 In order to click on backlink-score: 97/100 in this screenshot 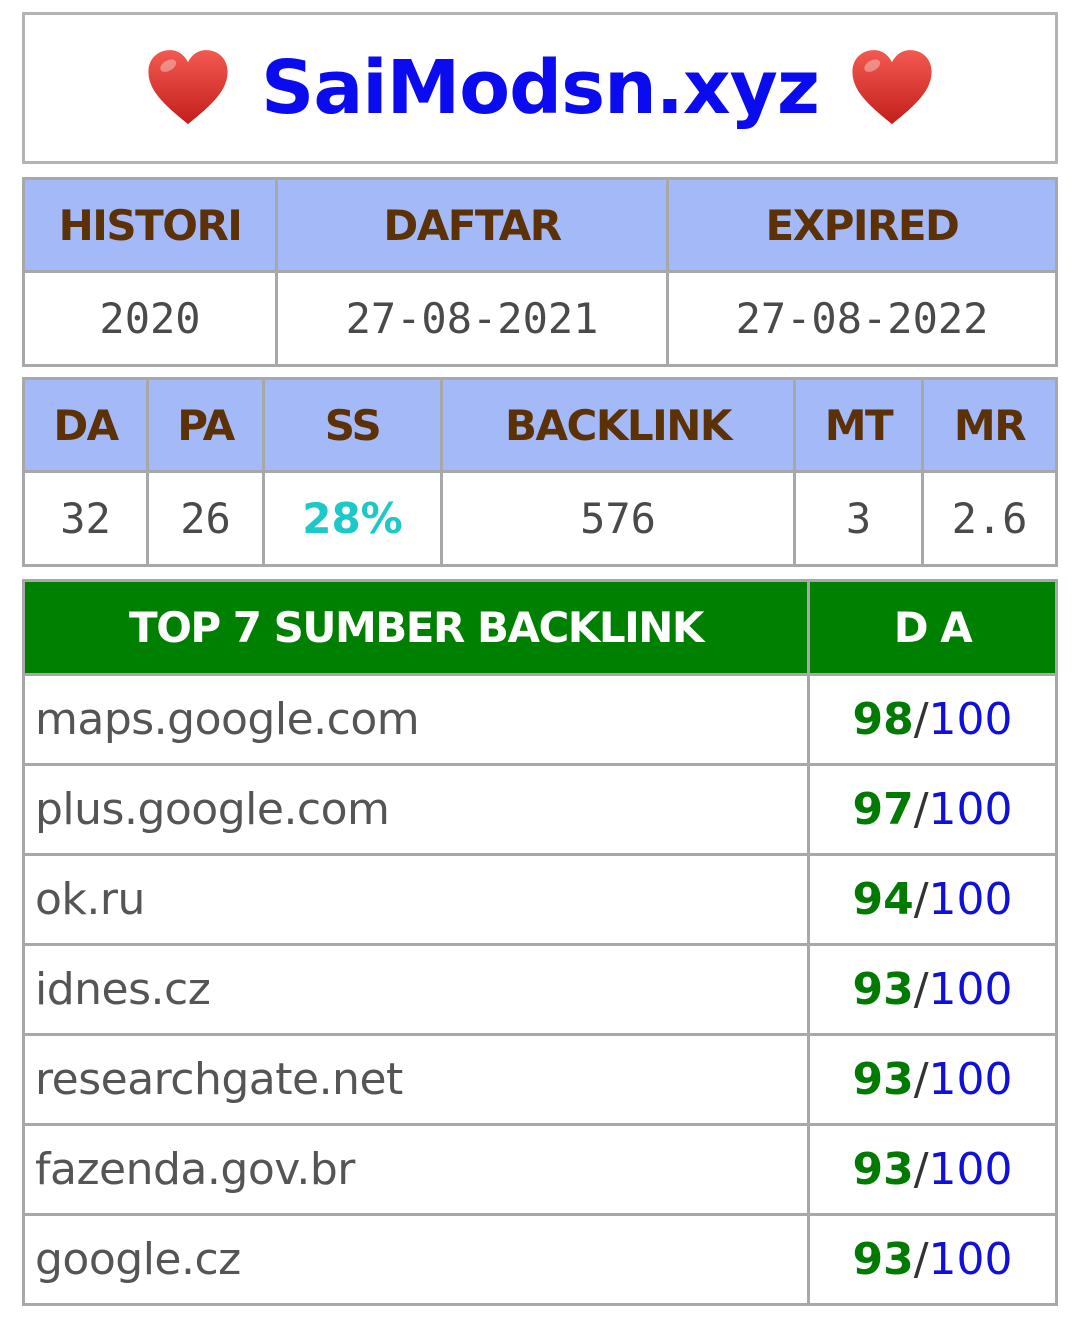, I will do `click(932, 809)`.